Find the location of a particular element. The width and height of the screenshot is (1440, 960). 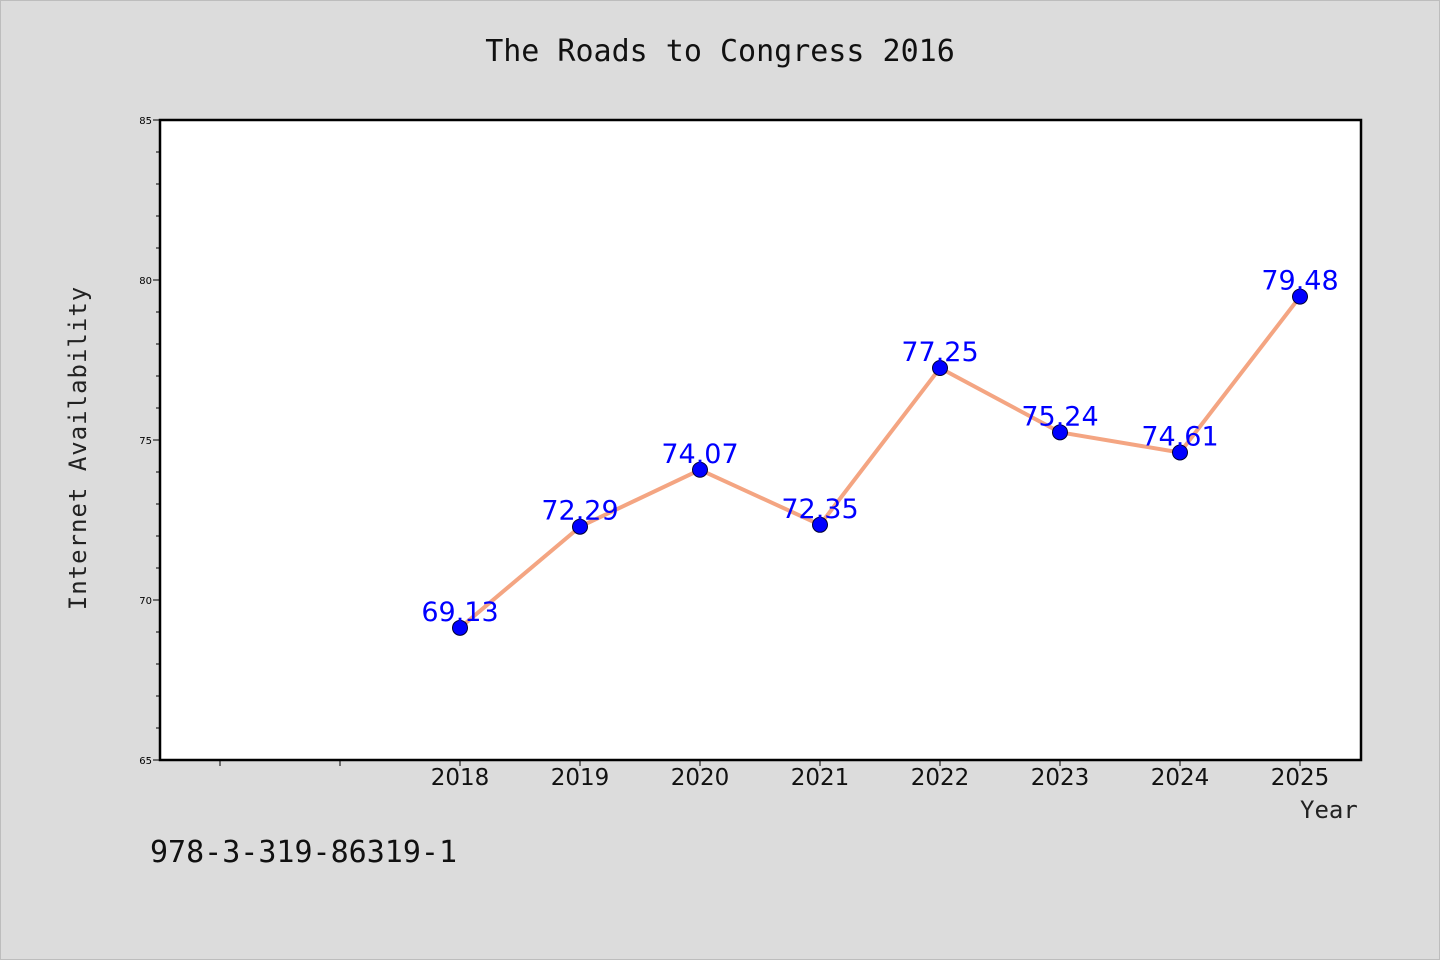

x-tick-label: 2024 is located at coordinates (1180, 778).